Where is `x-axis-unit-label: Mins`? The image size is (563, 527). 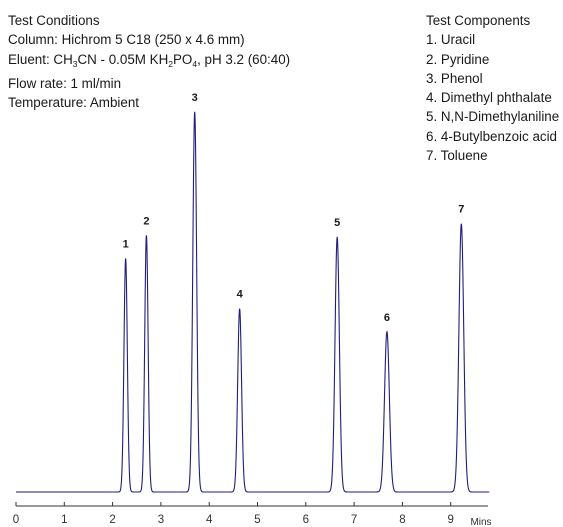
x-axis-unit-label: Mins is located at coordinates (480, 522).